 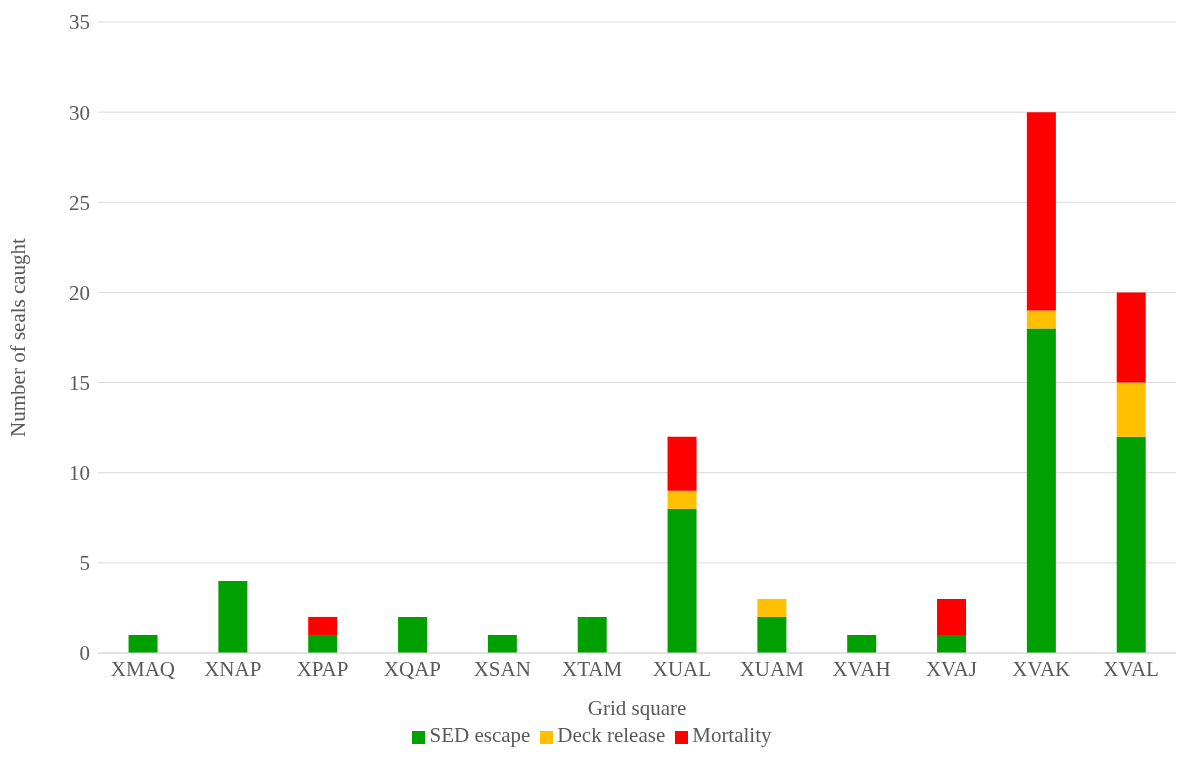 I want to click on x-tick-label: XSAN, so click(x=502, y=668).